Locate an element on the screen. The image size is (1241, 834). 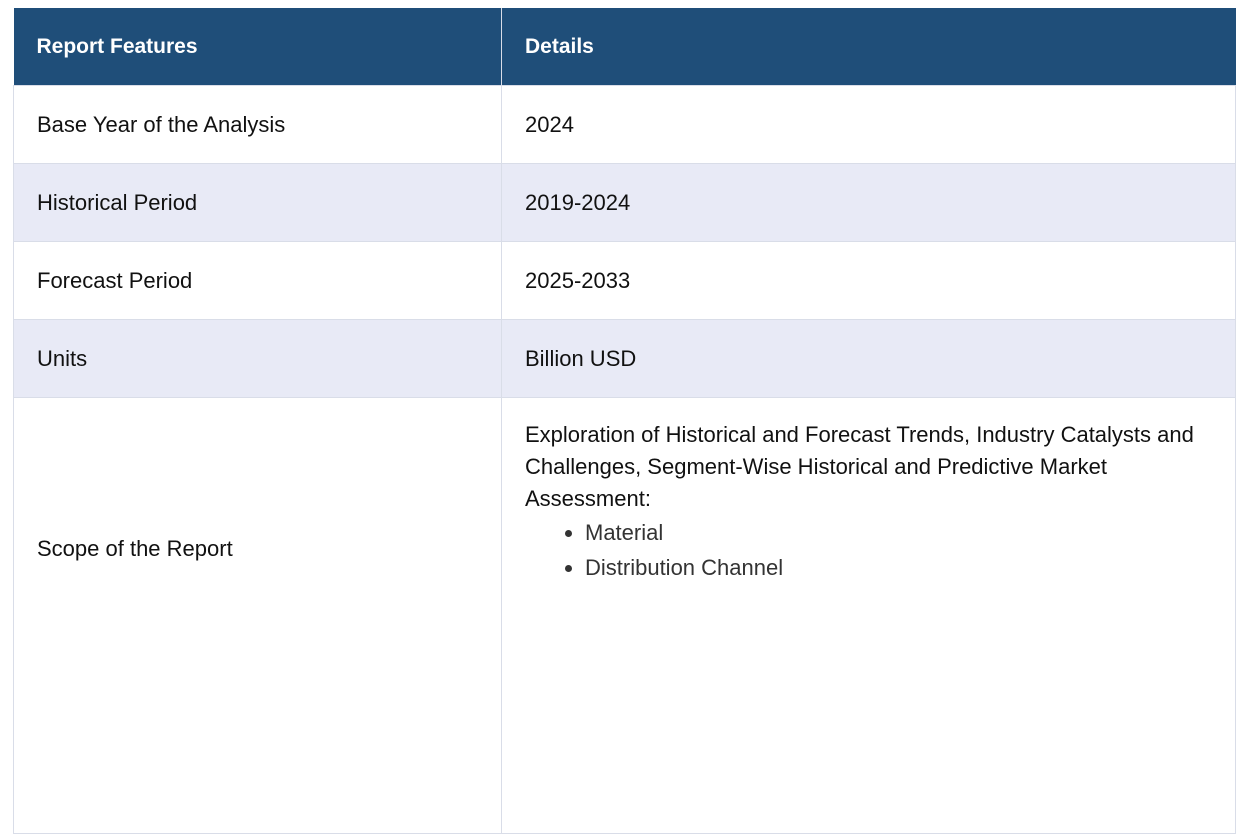
feature-cell: Forecast Period is located at coordinates (257, 280).